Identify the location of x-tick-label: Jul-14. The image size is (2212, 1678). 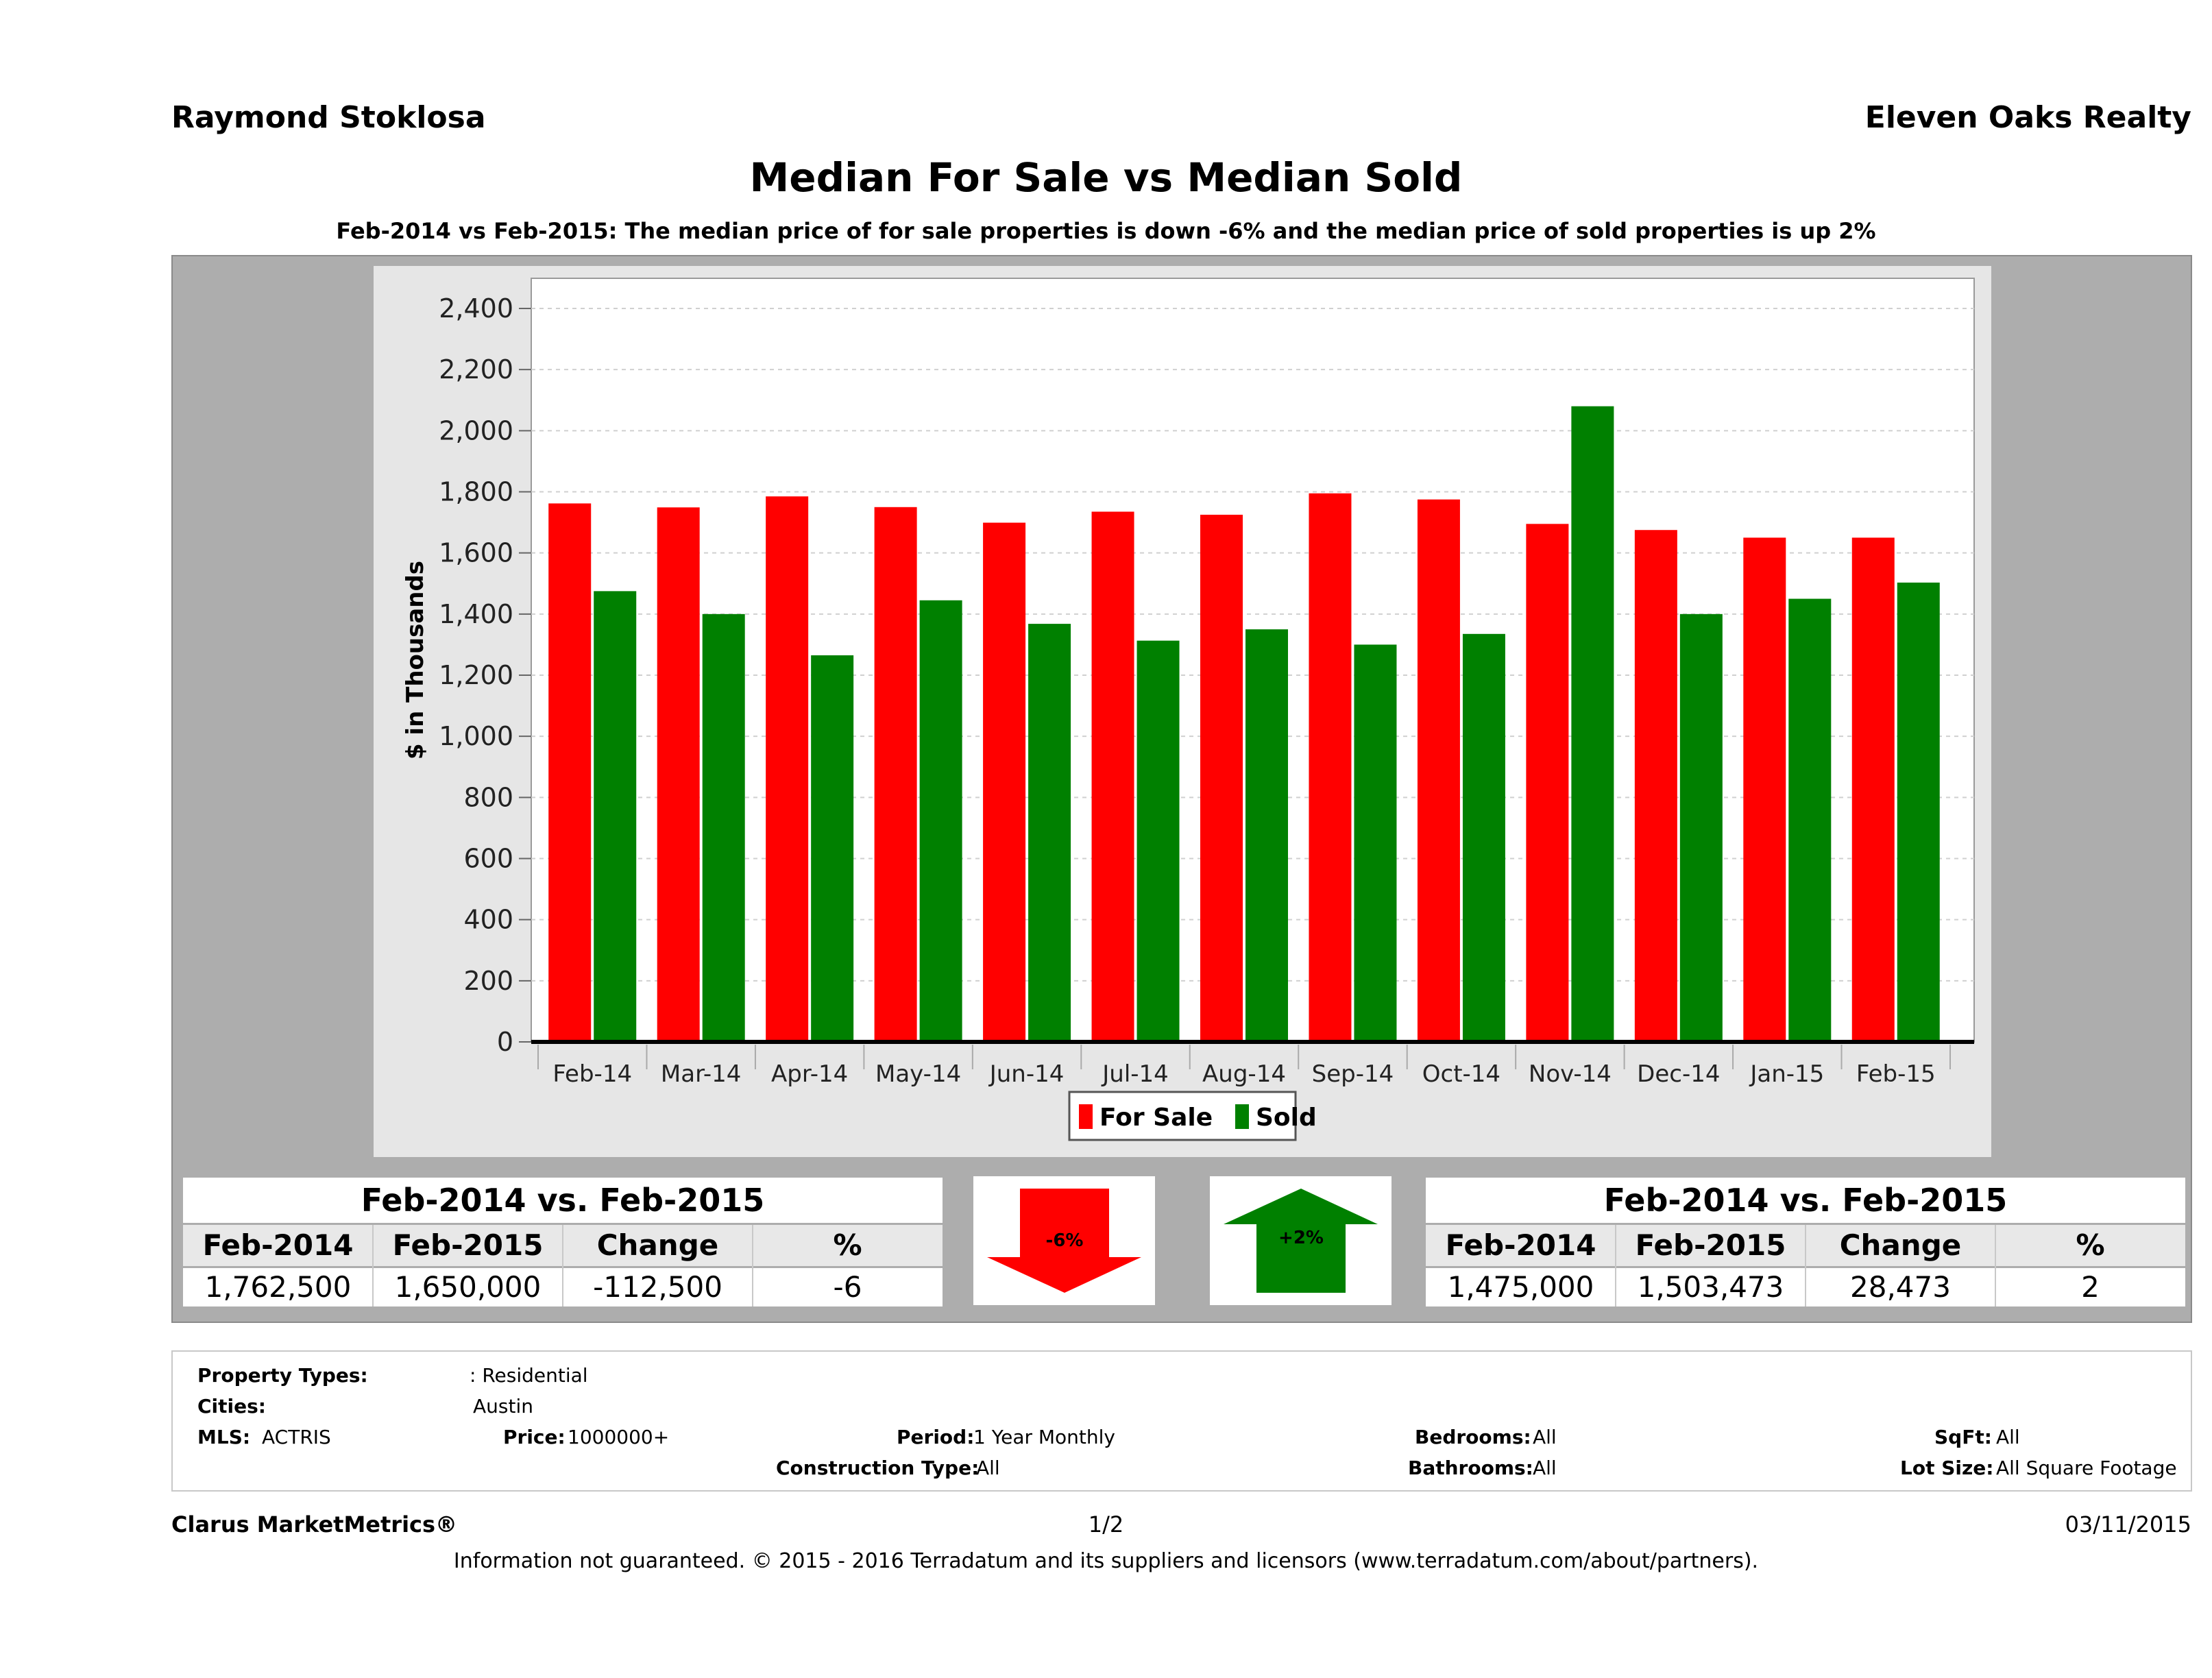
(1135, 1074).